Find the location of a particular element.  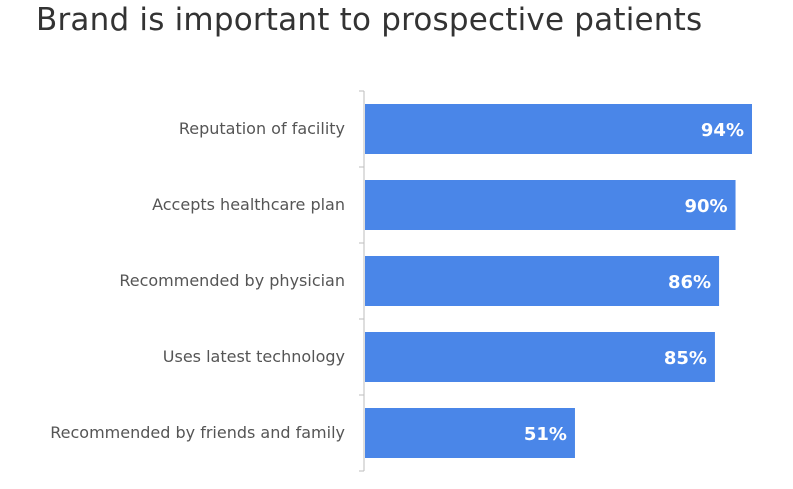

category-label: Uses latest technology is located at coordinates (254, 356).